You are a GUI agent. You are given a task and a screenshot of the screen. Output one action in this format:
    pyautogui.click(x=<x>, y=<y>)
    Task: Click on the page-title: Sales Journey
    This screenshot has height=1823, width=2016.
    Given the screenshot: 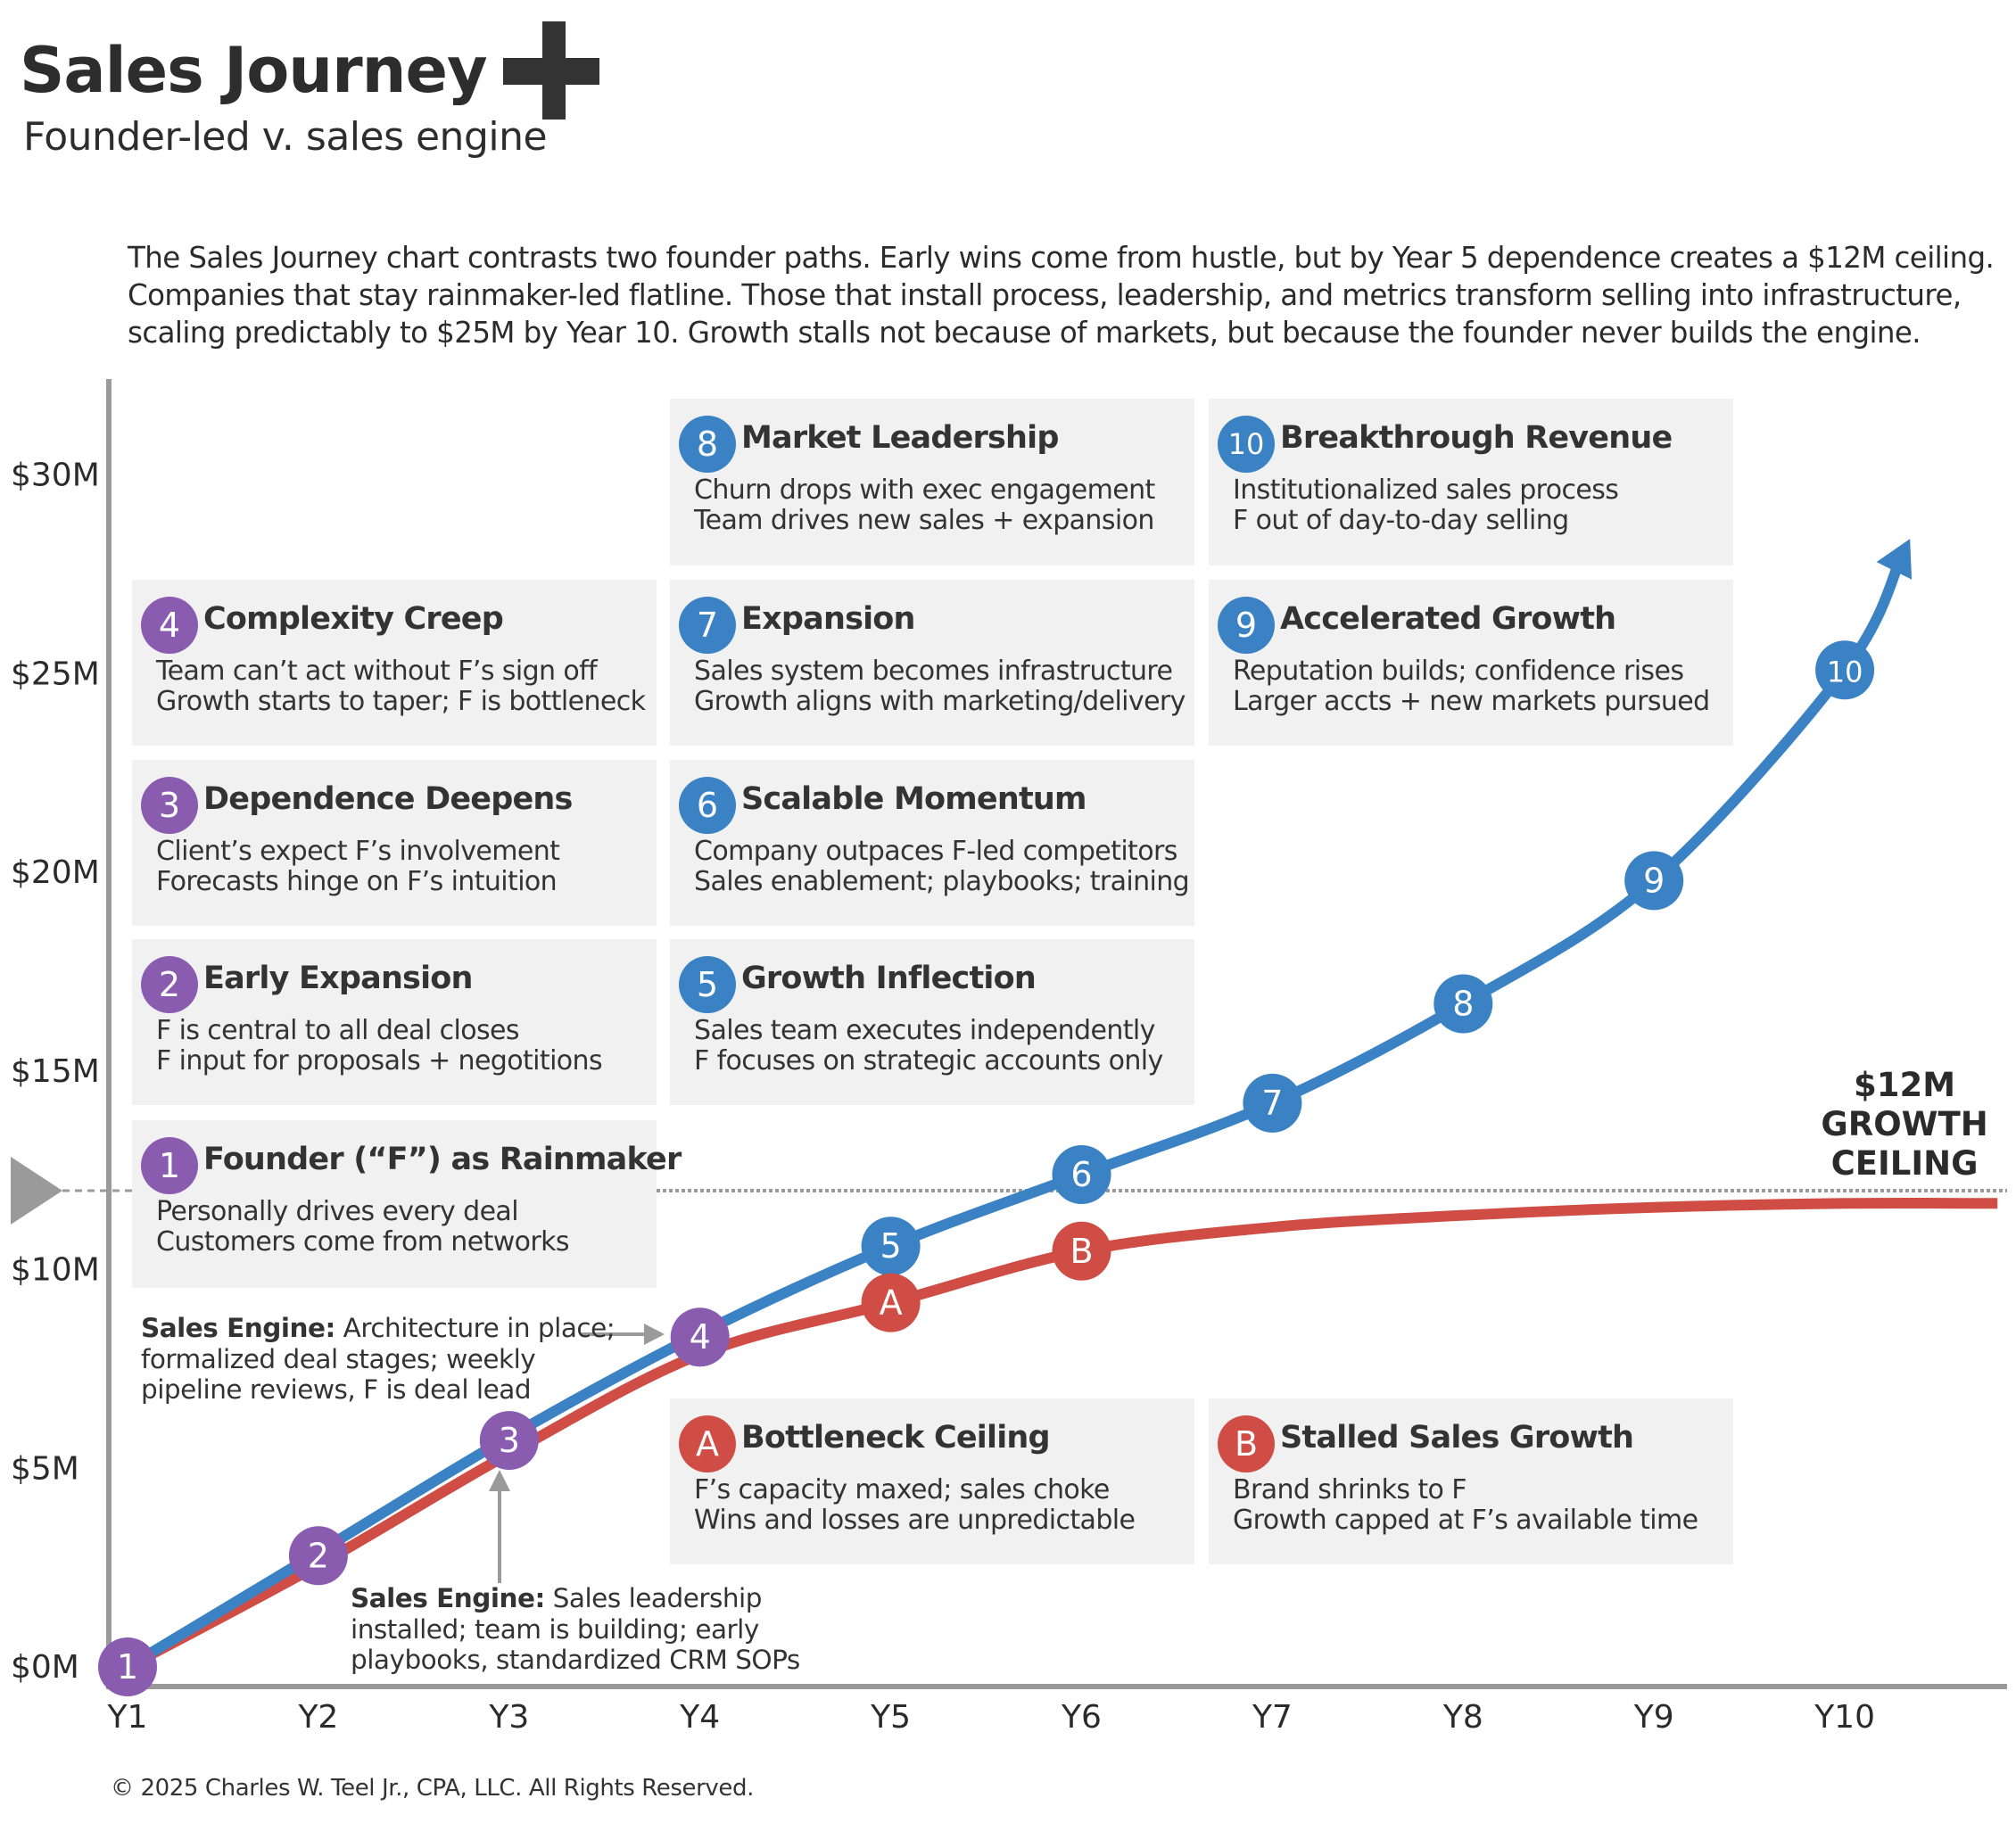 What is the action you would take?
    pyautogui.click(x=254, y=70)
    